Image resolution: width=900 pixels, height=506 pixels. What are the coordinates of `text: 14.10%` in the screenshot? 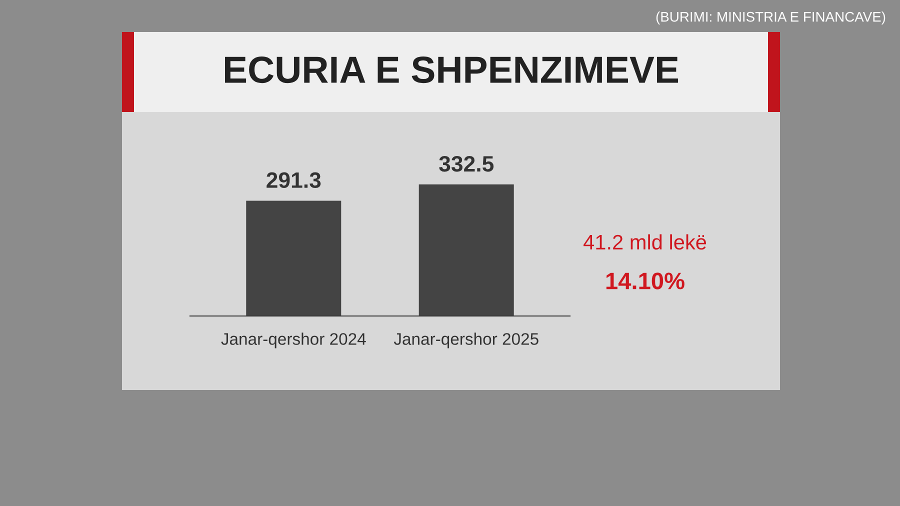 It's located at (645, 281).